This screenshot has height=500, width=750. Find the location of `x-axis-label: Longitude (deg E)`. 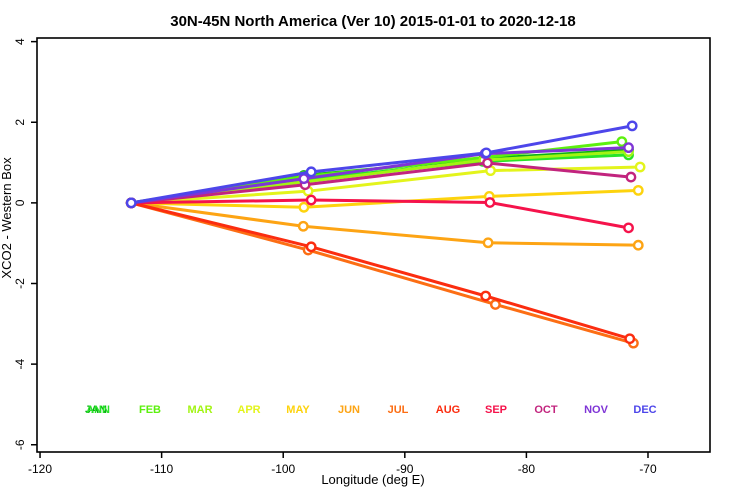

x-axis-label: Longitude (deg E) is located at coordinates (372, 479).